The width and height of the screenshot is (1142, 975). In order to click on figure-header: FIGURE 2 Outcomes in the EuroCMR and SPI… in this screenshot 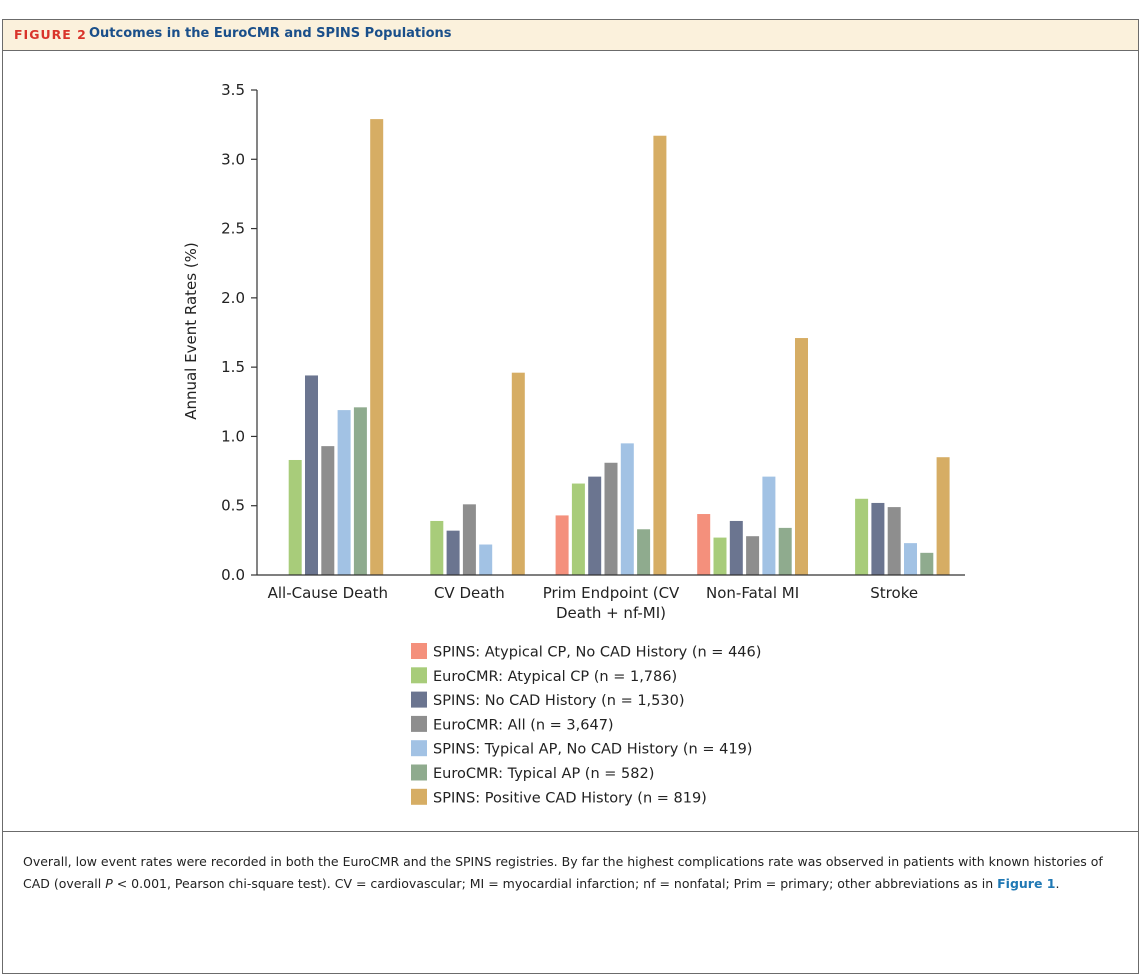, I will do `click(570, 35)`.